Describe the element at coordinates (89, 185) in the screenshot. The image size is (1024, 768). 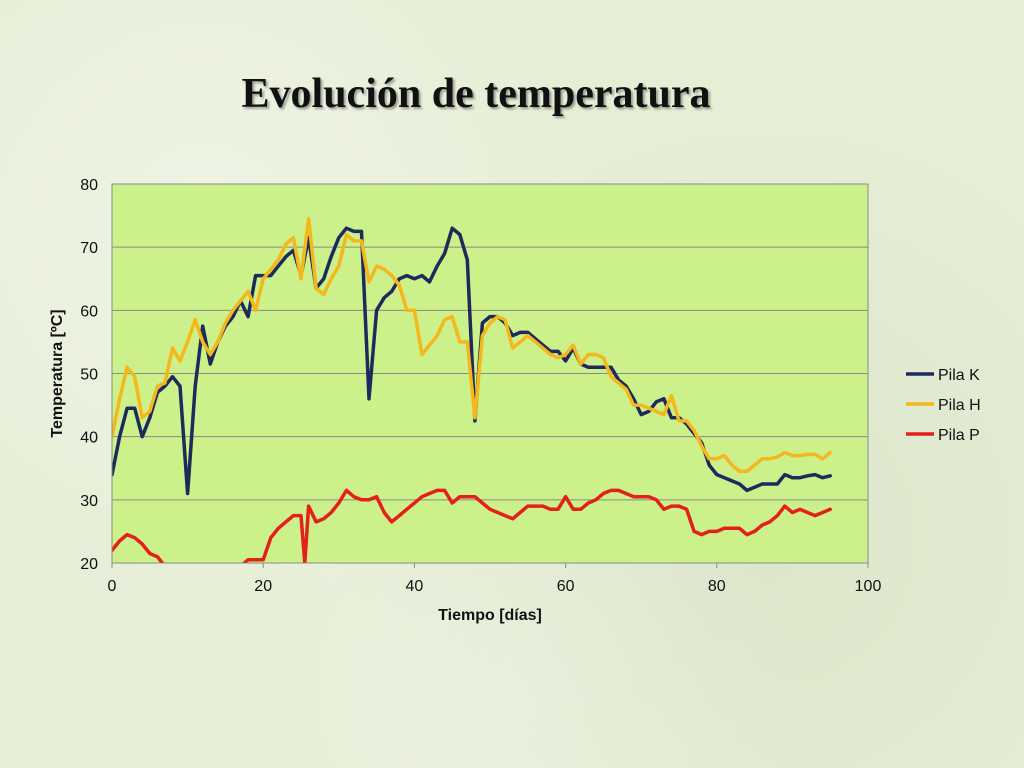
I see `y-tick-label: 80` at that location.